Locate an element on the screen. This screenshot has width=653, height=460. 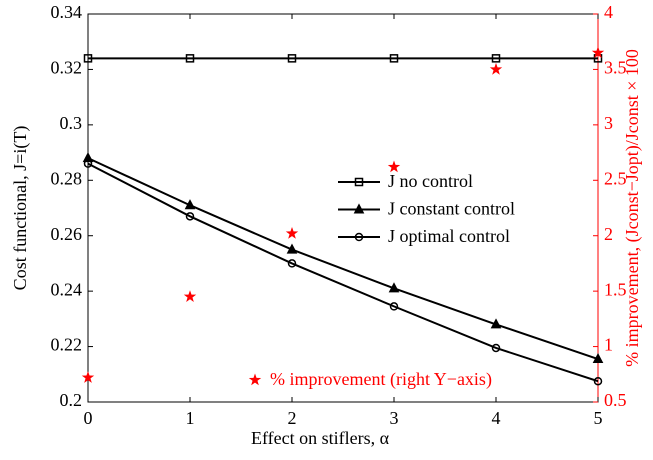
x-tick-label: 4 is located at coordinates (496, 418).